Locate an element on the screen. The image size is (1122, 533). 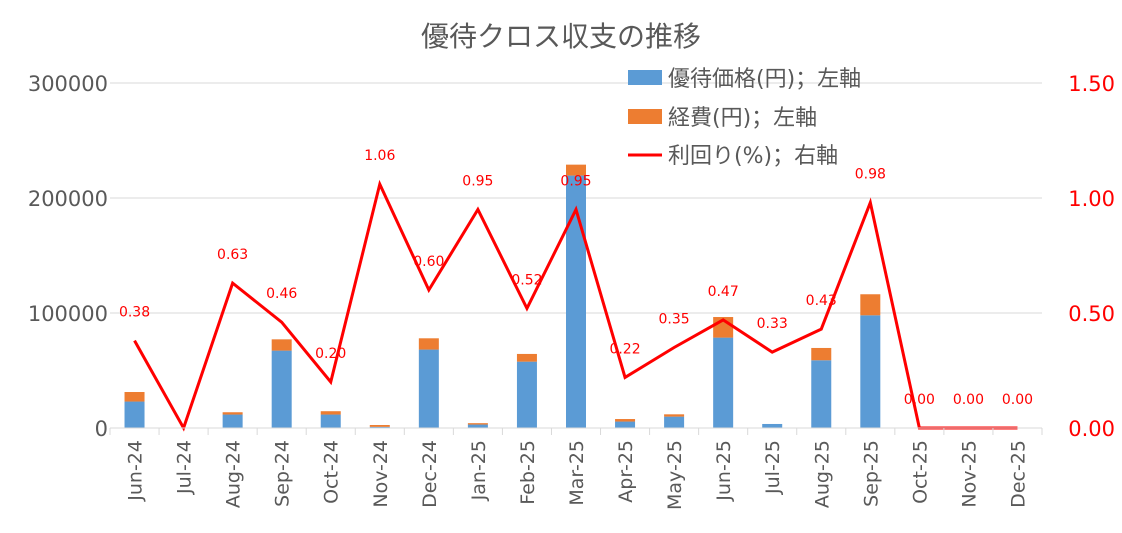
yield-data-label: 0.63 is located at coordinates (232, 255).